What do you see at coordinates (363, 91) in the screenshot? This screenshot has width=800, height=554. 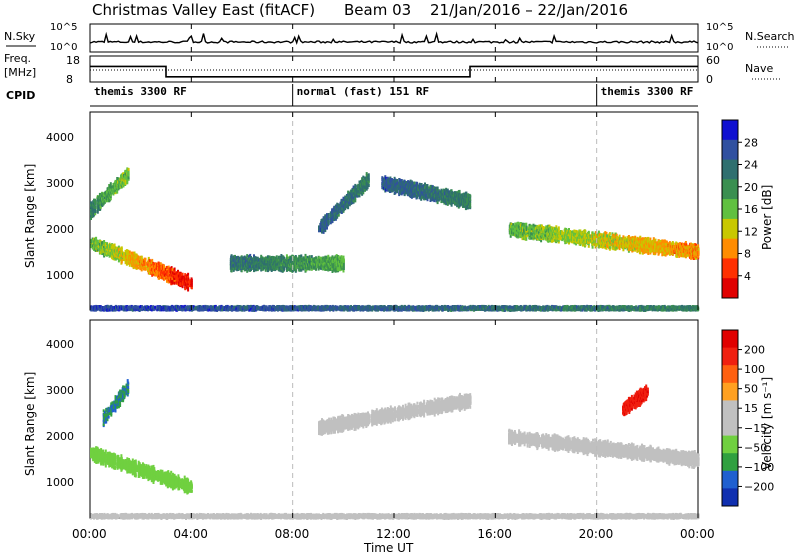 I see `cpid-segment-label: normal (fast) 151 RF` at bounding box center [363, 91].